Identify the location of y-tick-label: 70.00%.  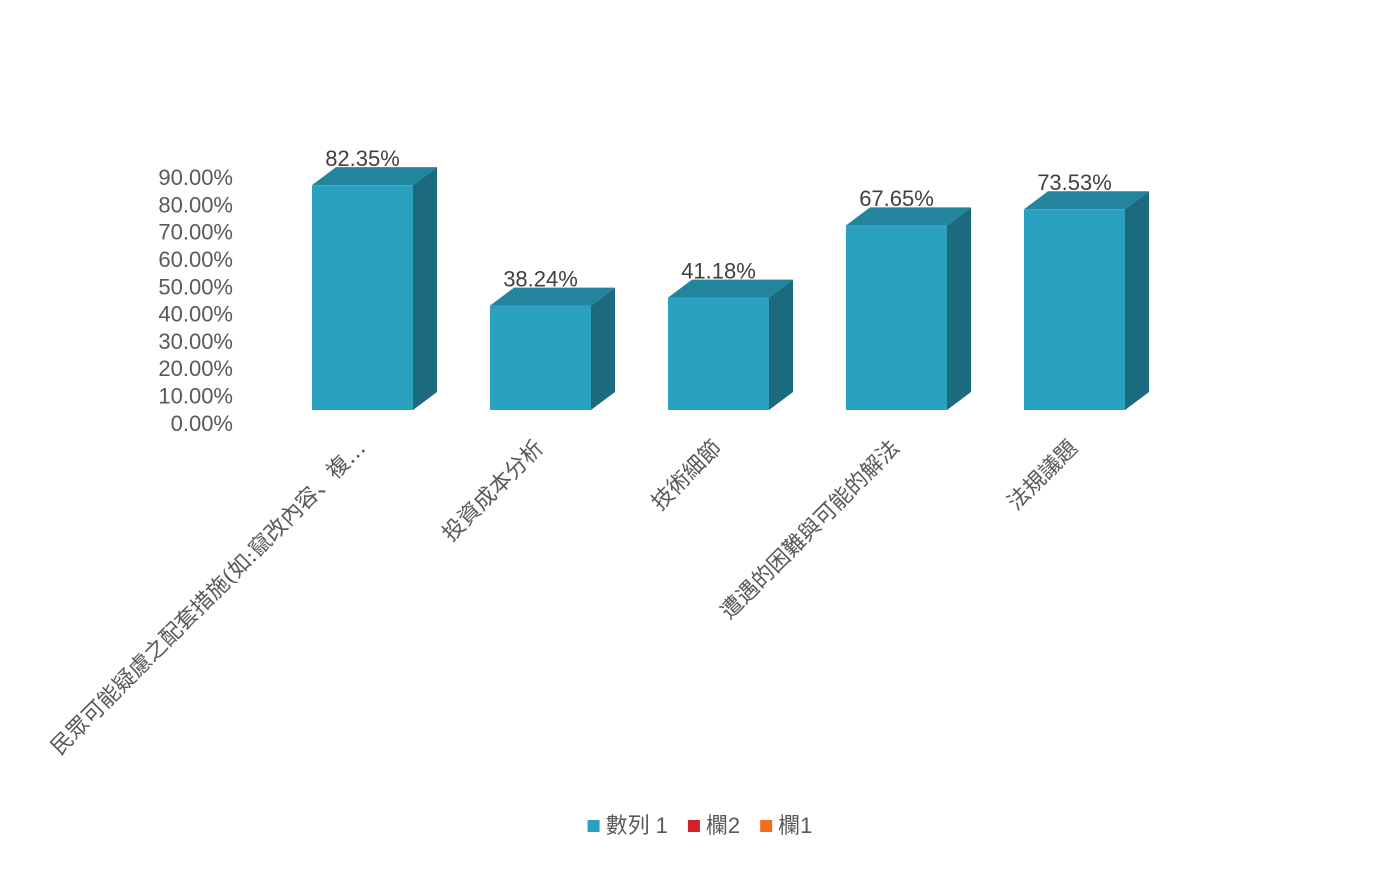
(195, 232).